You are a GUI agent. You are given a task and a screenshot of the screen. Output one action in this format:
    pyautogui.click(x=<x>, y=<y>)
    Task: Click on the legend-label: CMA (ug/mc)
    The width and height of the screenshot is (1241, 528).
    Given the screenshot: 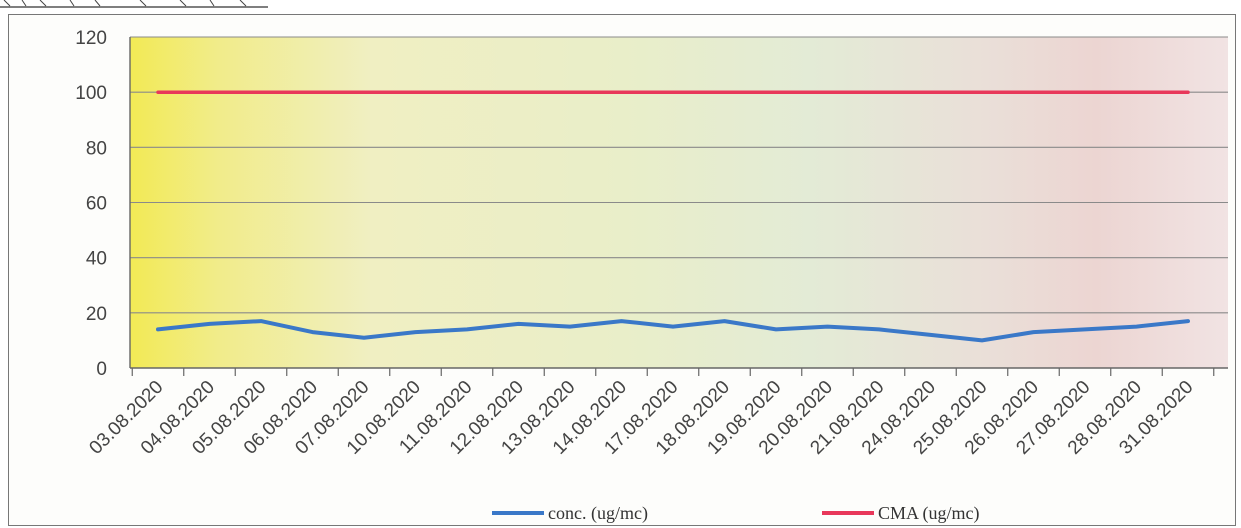 What is the action you would take?
    pyautogui.click(x=929, y=513)
    